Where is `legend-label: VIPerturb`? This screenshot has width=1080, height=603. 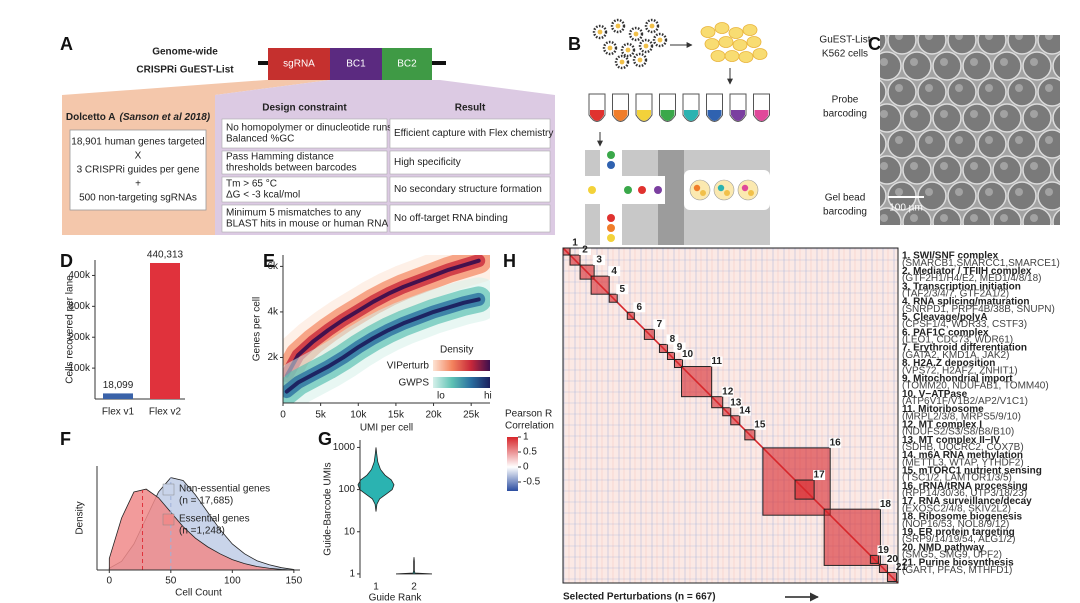
legend-label: VIPerturb is located at coordinates (408, 366).